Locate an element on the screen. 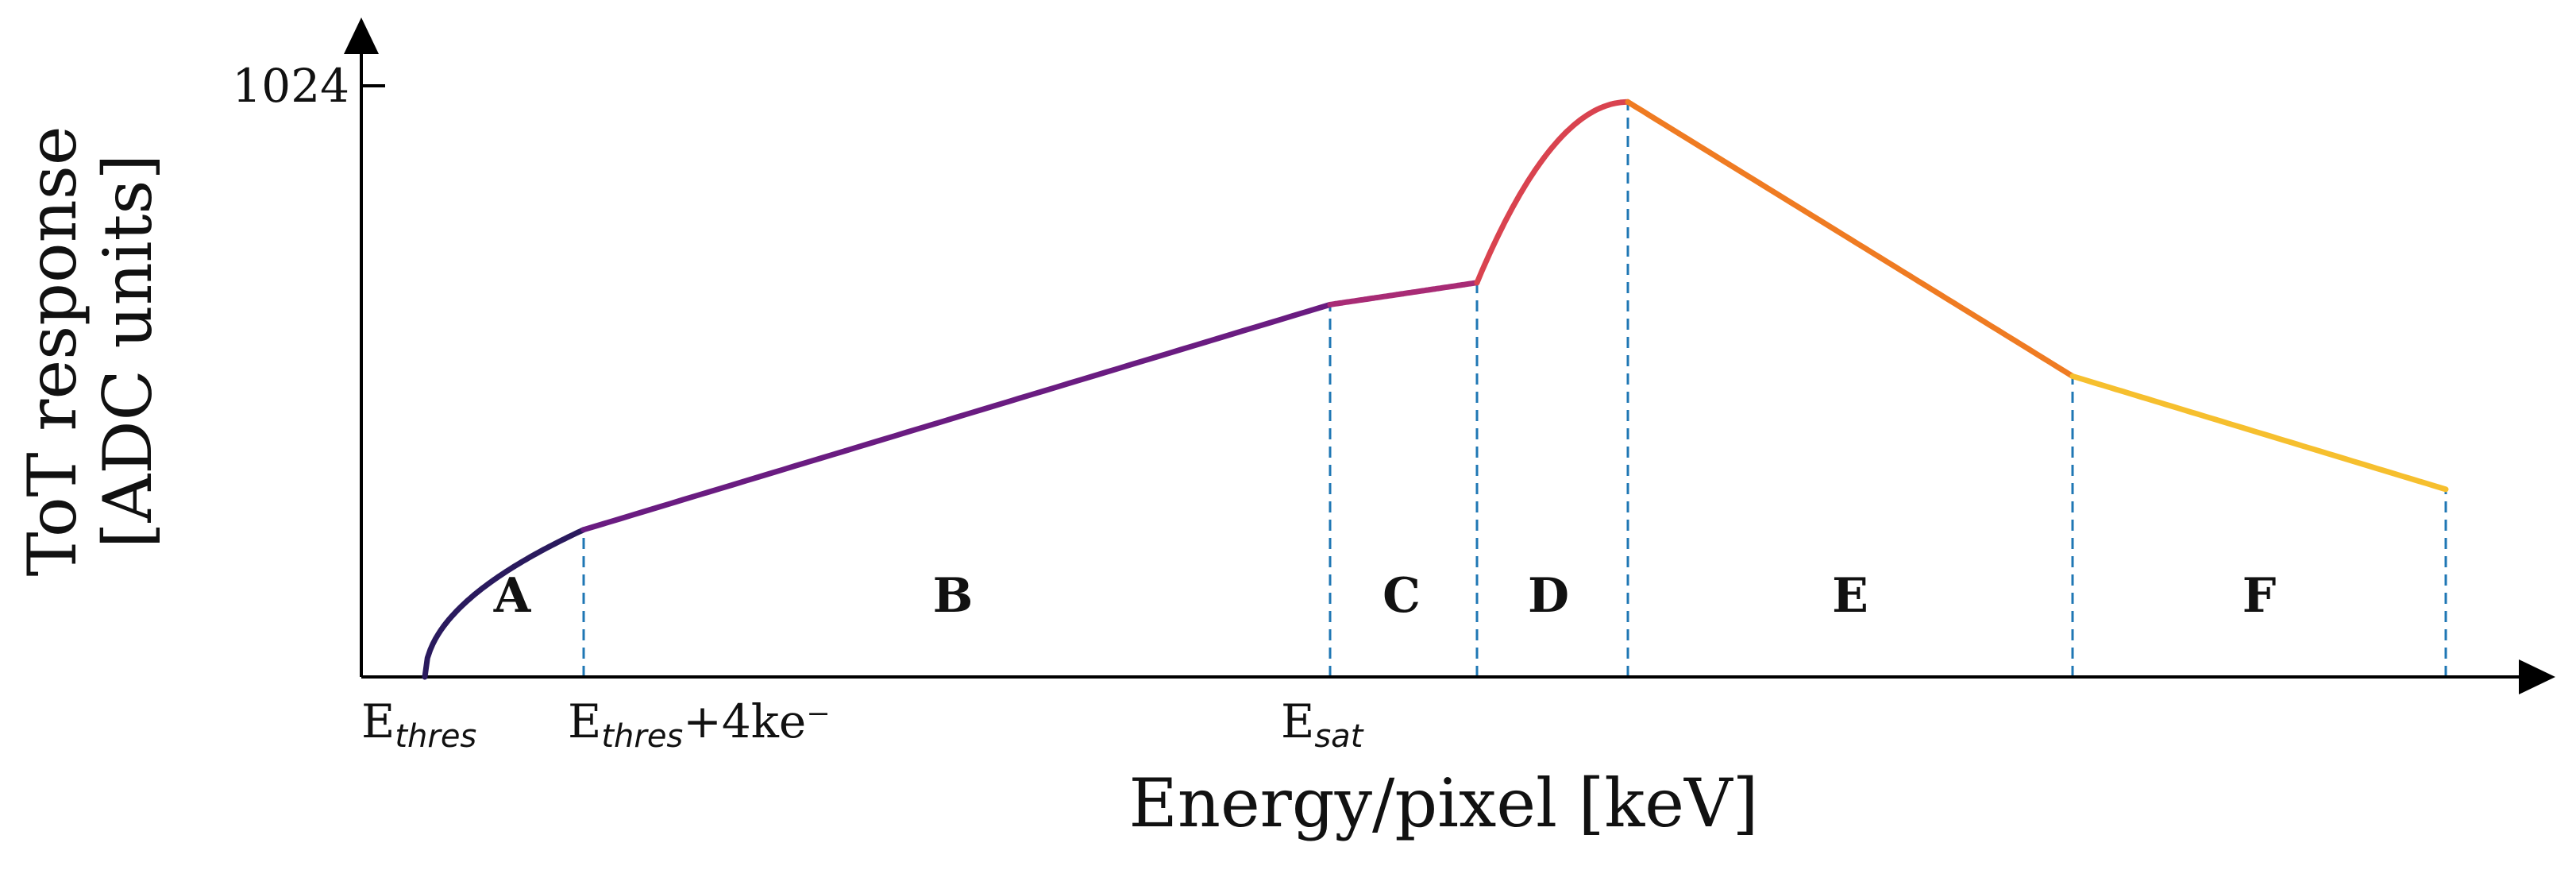 Image resolution: width=2576 pixels, height=870 pixels. region-label-e: E is located at coordinates (1850, 596).